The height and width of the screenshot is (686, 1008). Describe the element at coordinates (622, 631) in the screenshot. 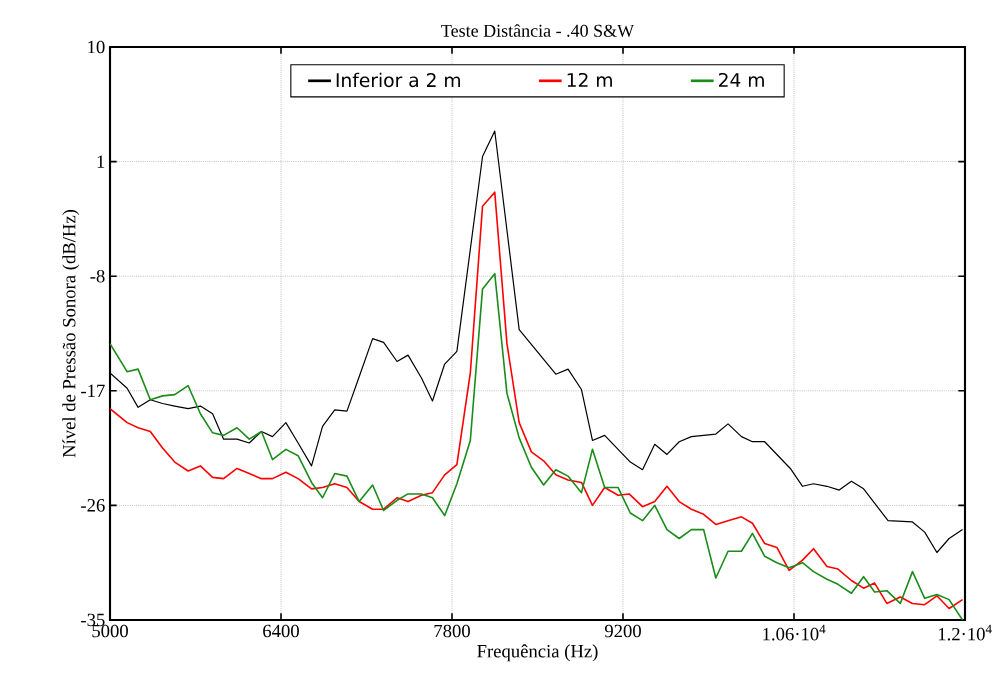

I see `x-tick-label: 9200` at that location.